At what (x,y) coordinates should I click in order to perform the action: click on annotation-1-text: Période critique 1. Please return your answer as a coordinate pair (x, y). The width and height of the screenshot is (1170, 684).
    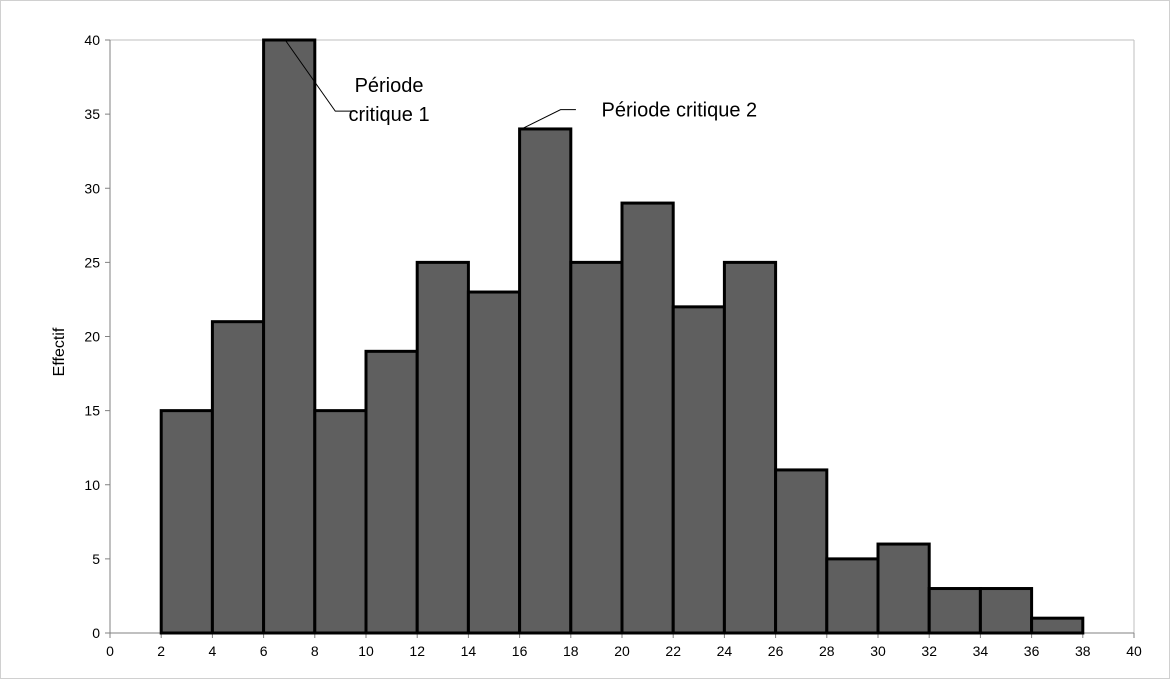
    Looking at the image, I should click on (388, 100).